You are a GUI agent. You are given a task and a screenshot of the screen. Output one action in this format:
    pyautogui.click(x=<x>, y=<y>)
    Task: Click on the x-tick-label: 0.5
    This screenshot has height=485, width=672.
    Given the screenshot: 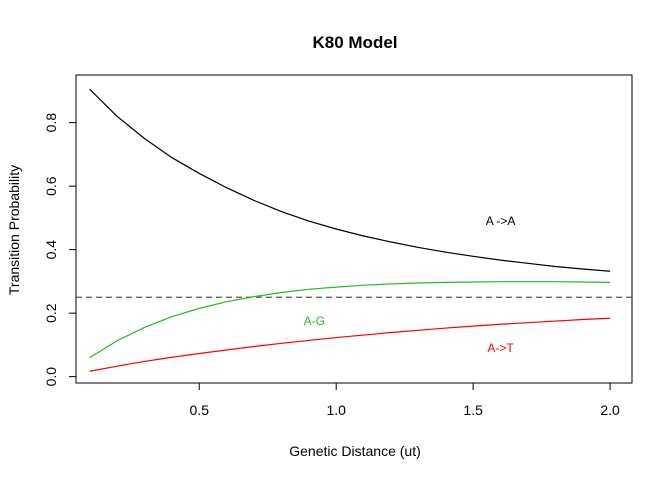 What is the action you would take?
    pyautogui.click(x=200, y=410)
    